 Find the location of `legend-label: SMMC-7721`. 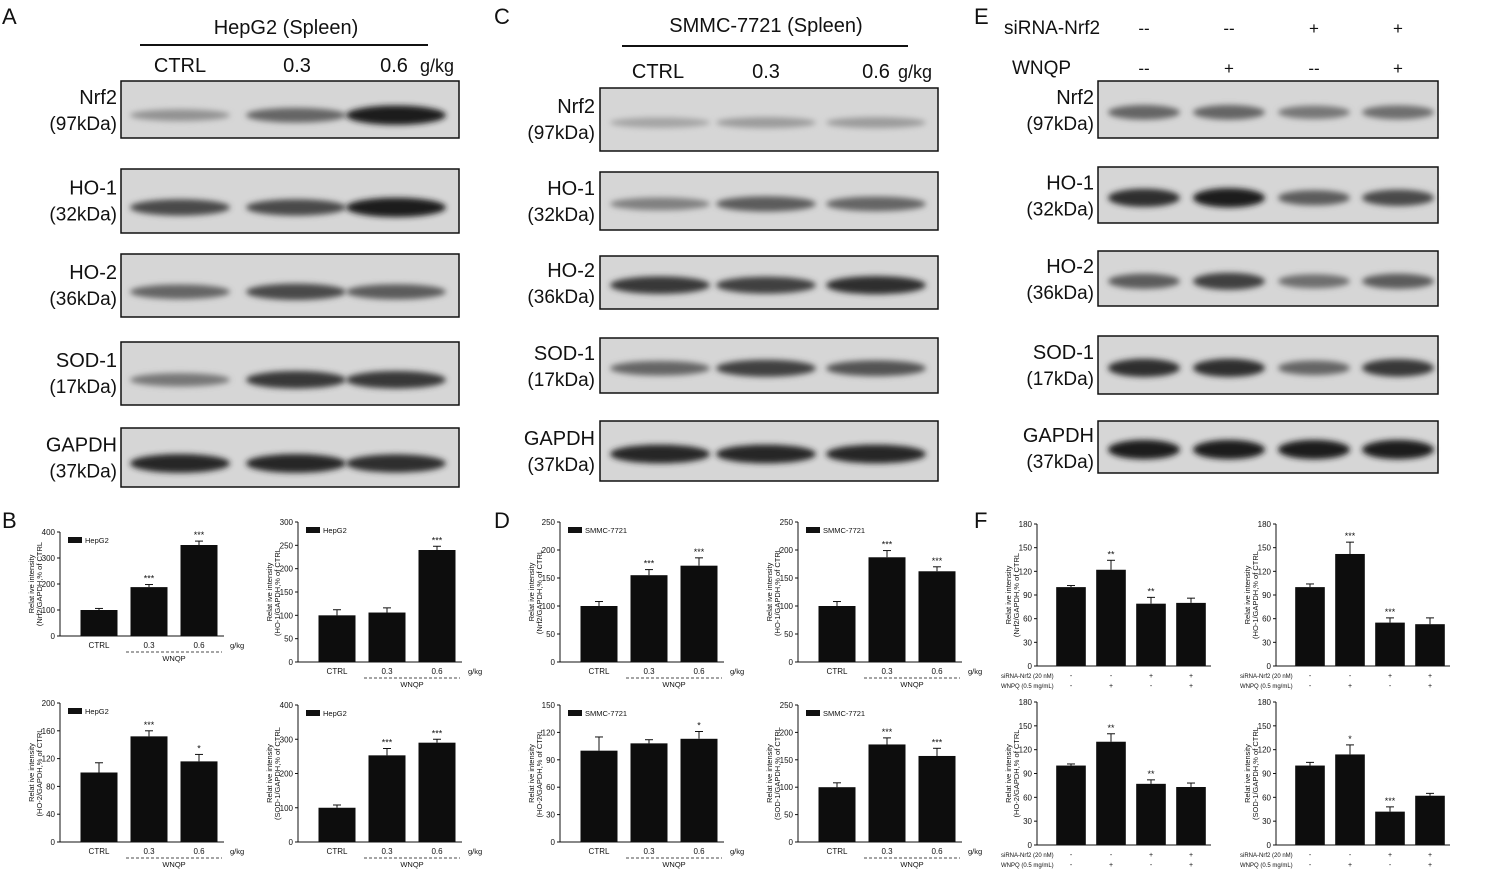

legend-label: SMMC-7721 is located at coordinates (606, 530).